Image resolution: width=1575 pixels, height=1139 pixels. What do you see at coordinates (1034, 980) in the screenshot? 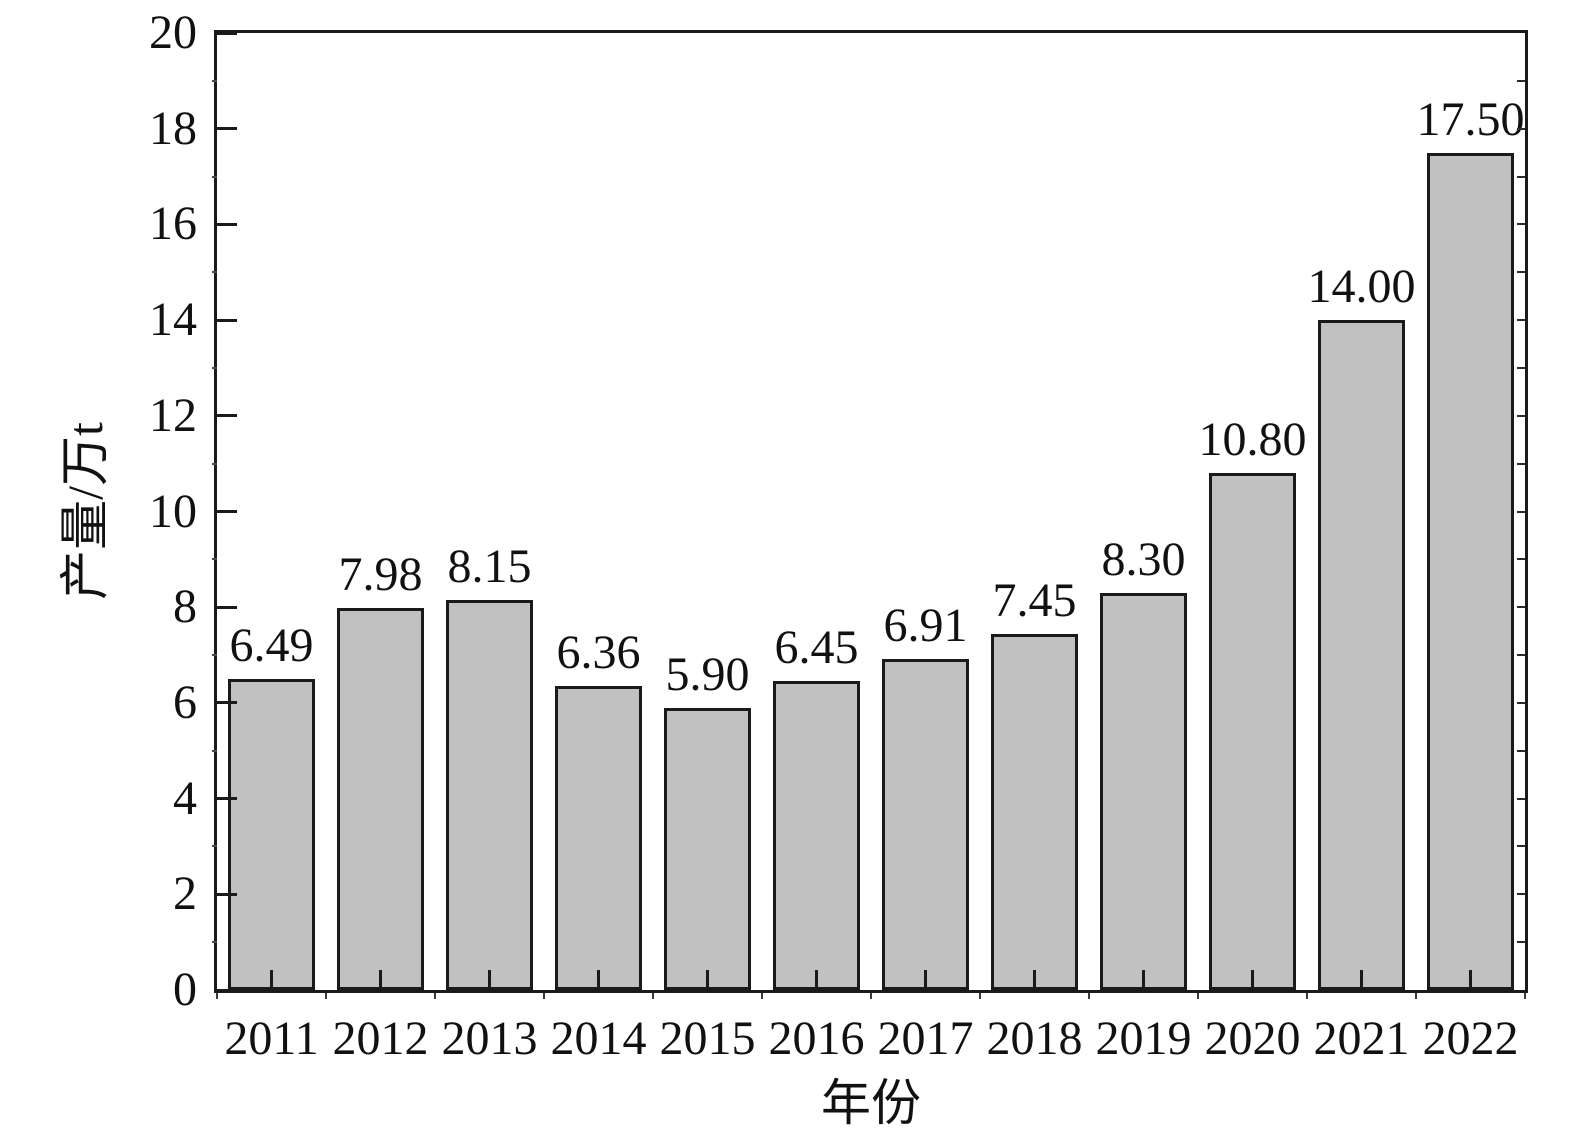
I see `x-major-tick-2018` at bounding box center [1034, 980].